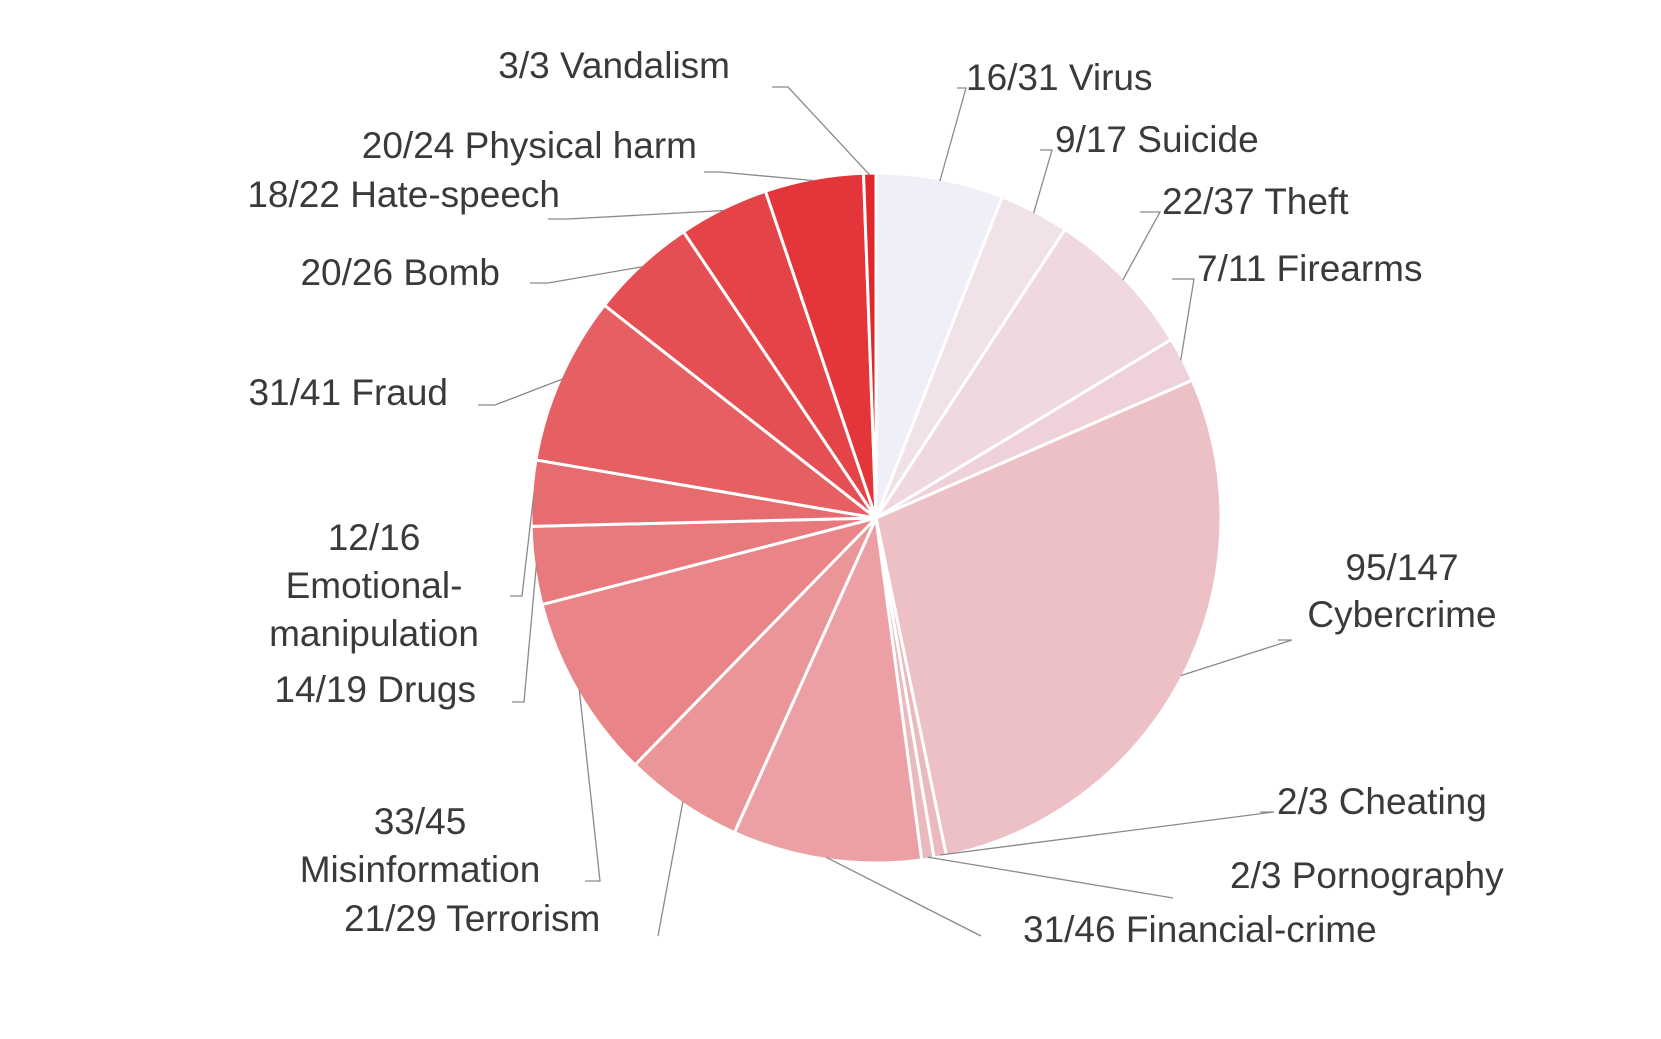  Describe the element at coordinates (403, 194) in the screenshot. I see `slice-label-hate-speech: 18/22 Hate-speech` at that location.